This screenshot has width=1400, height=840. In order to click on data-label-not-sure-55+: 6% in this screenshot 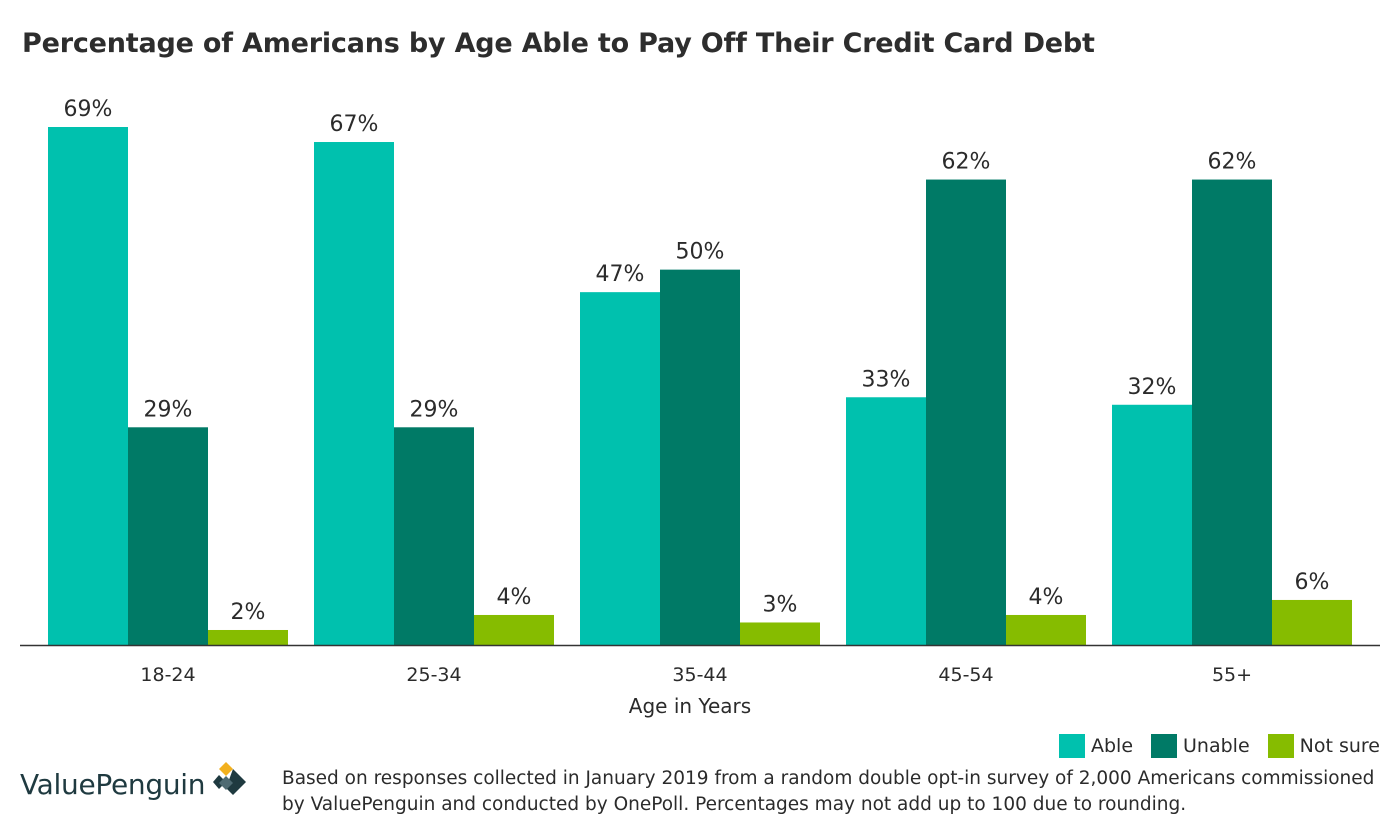, I will do `click(1312, 582)`.